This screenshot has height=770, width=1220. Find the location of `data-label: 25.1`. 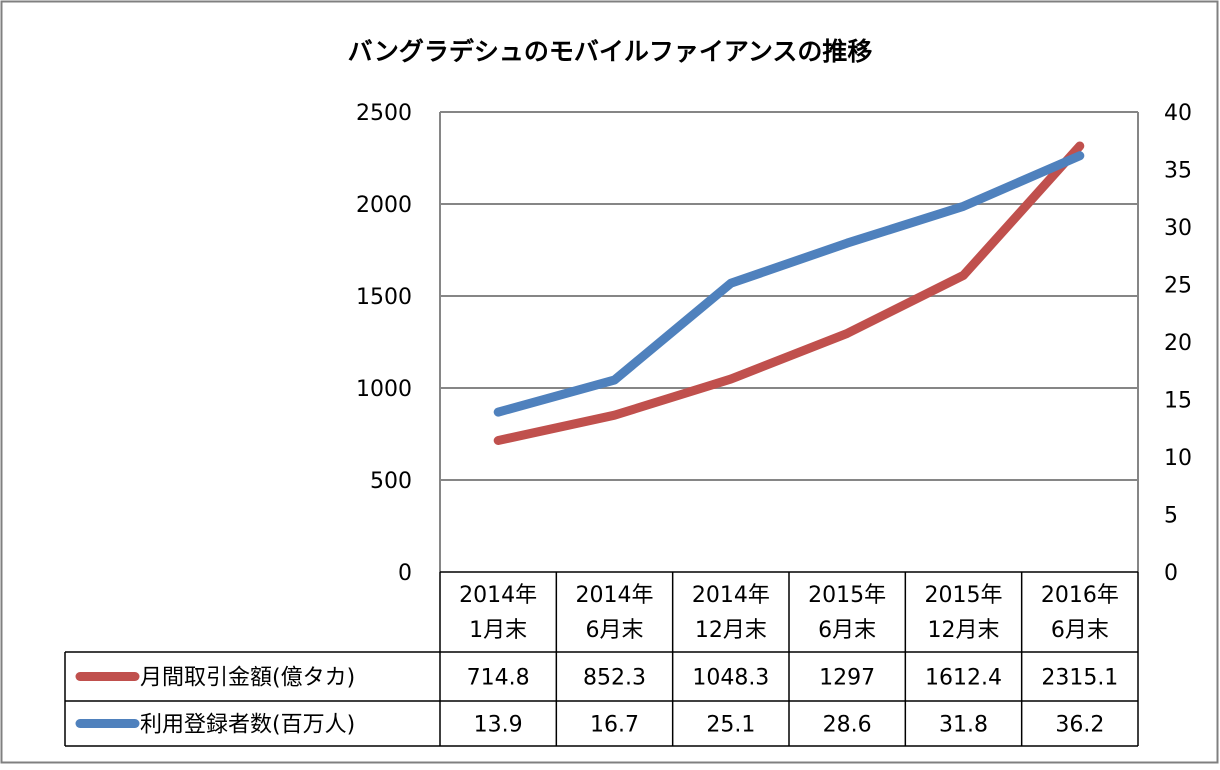

data-label: 25.1 is located at coordinates (730, 725).